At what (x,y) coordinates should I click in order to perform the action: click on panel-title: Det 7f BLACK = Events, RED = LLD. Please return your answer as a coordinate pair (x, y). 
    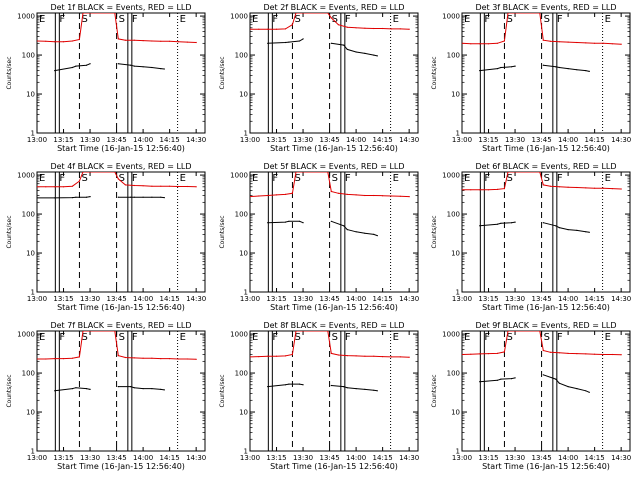
    Looking at the image, I should click on (120, 325).